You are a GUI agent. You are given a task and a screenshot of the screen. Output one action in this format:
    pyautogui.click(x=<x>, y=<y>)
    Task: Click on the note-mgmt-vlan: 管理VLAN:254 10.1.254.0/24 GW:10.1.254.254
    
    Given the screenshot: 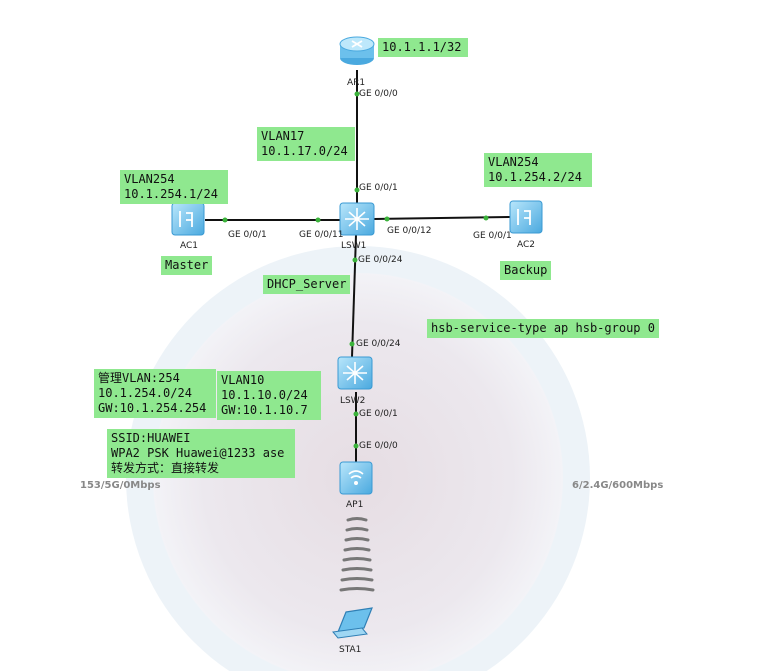 What is the action you would take?
    pyautogui.click(x=155, y=393)
    